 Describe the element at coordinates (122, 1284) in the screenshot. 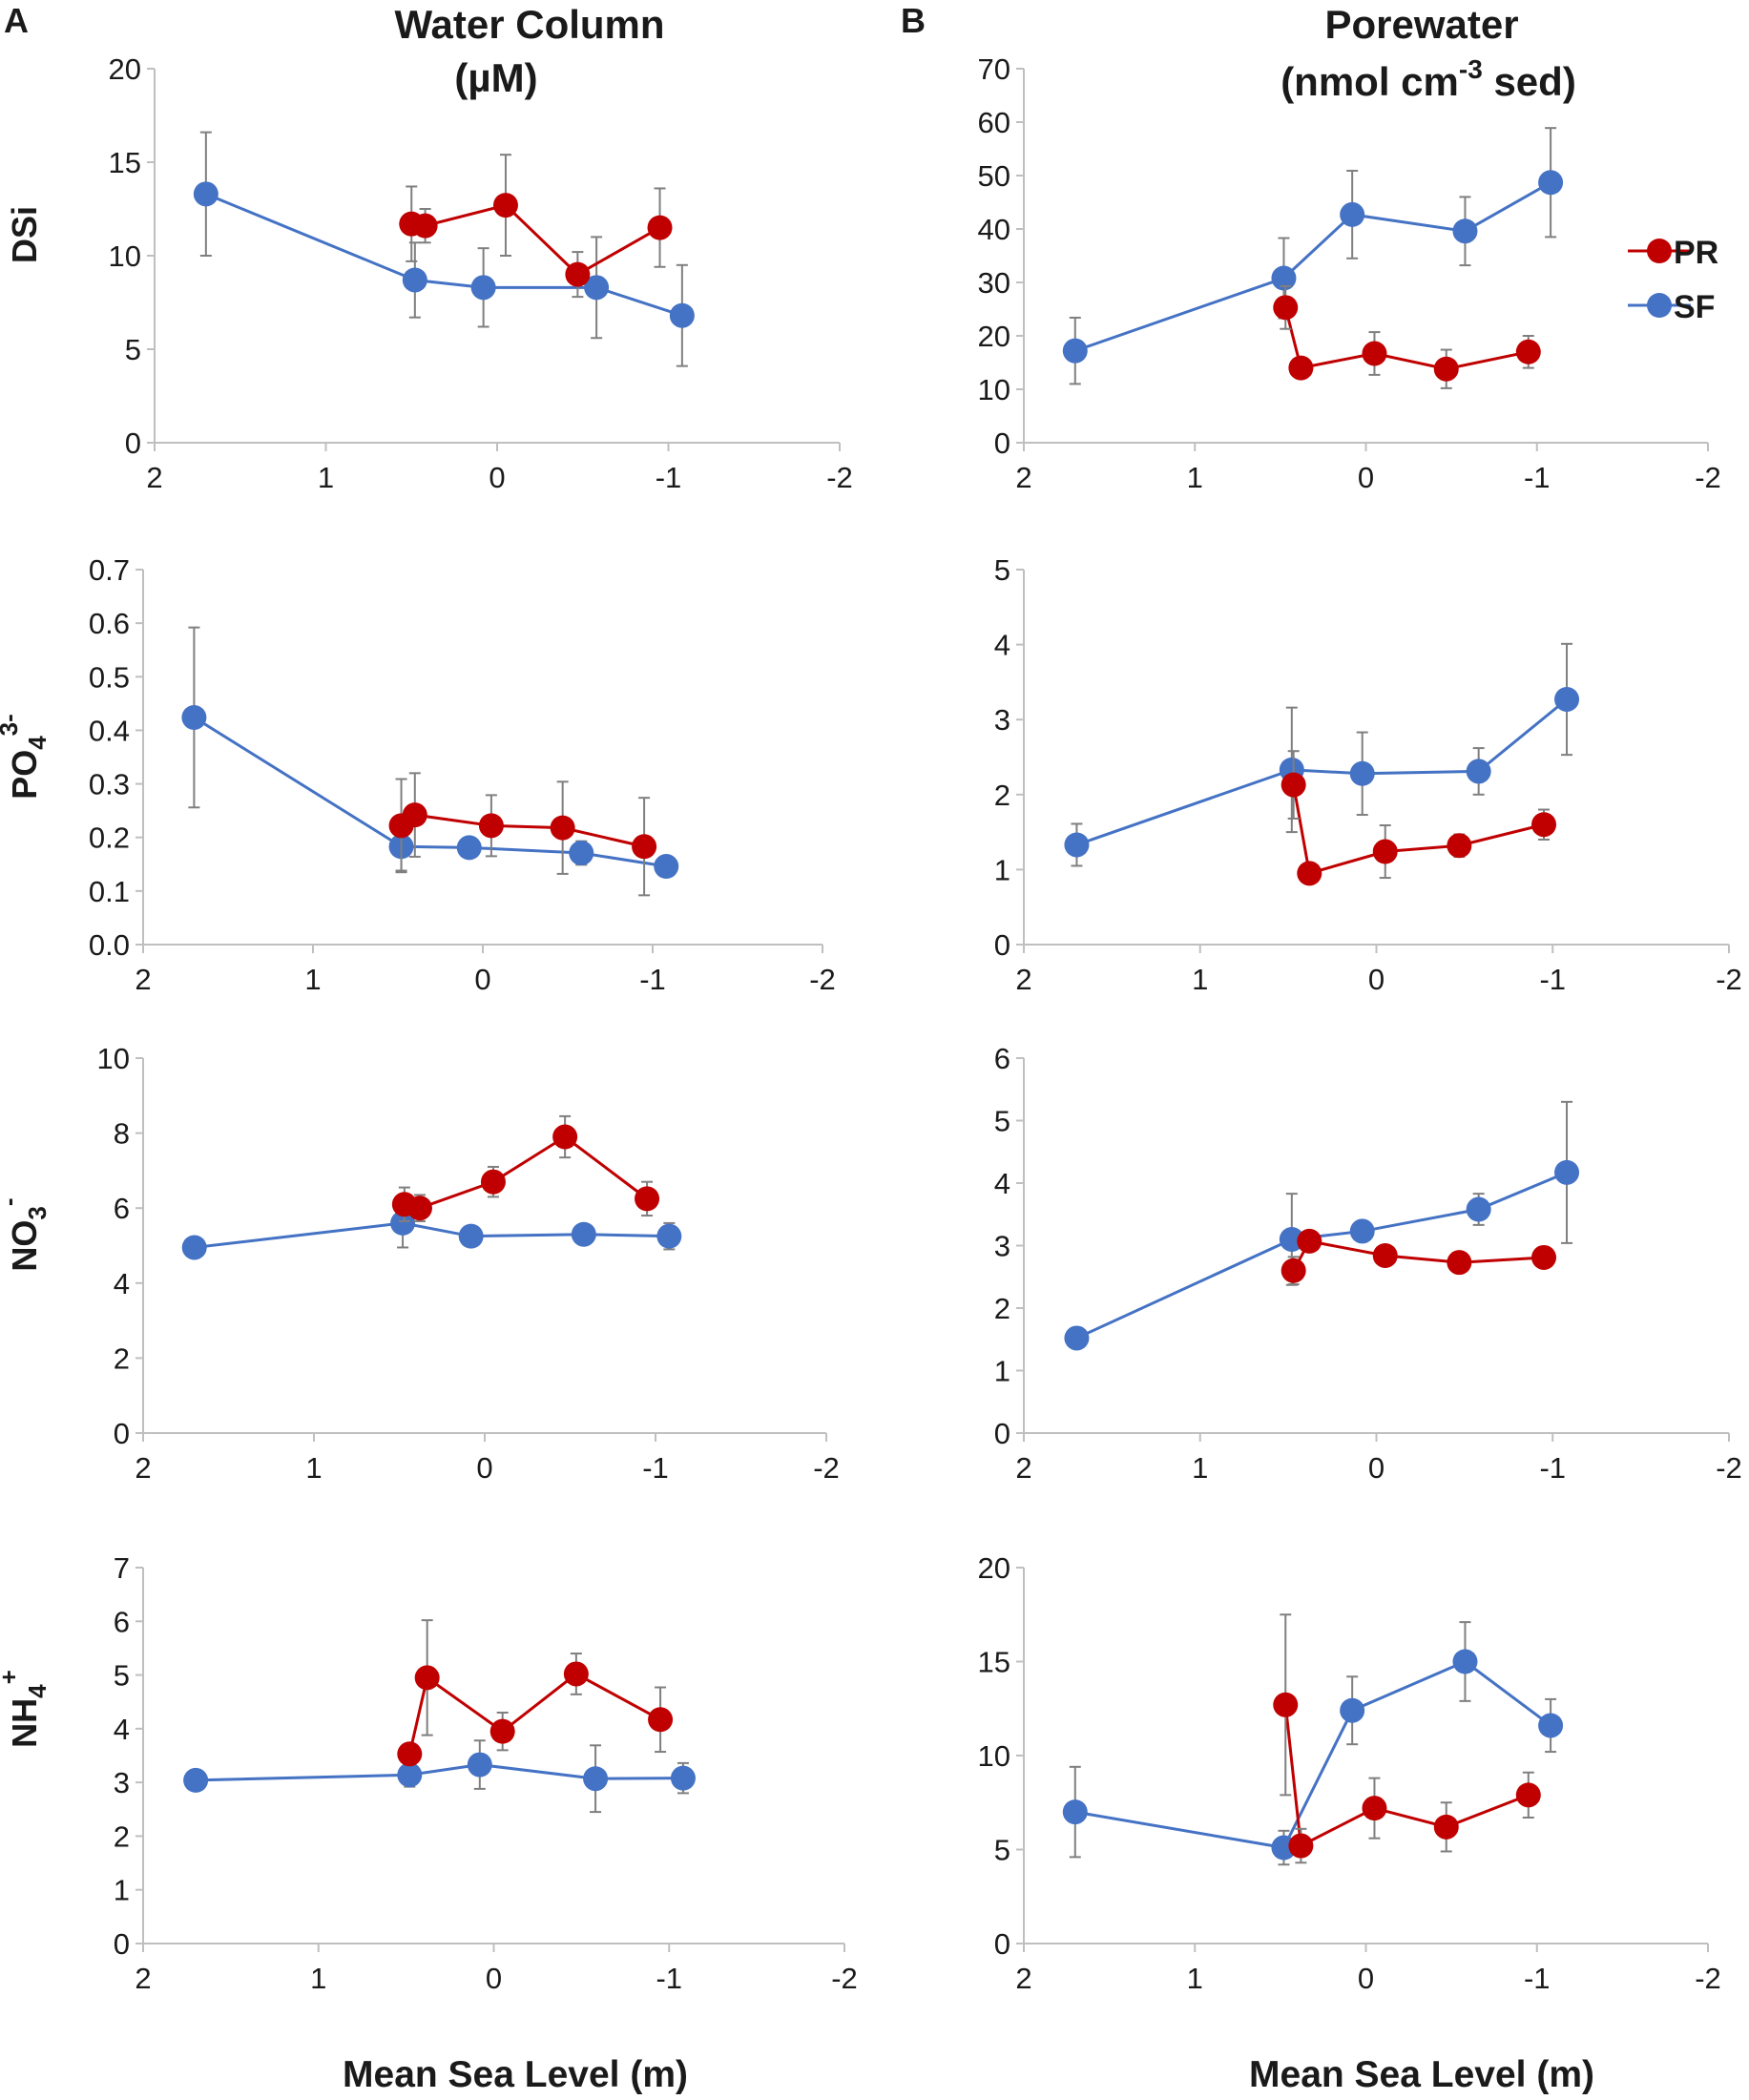

I see `y-tick-label: 4` at that location.